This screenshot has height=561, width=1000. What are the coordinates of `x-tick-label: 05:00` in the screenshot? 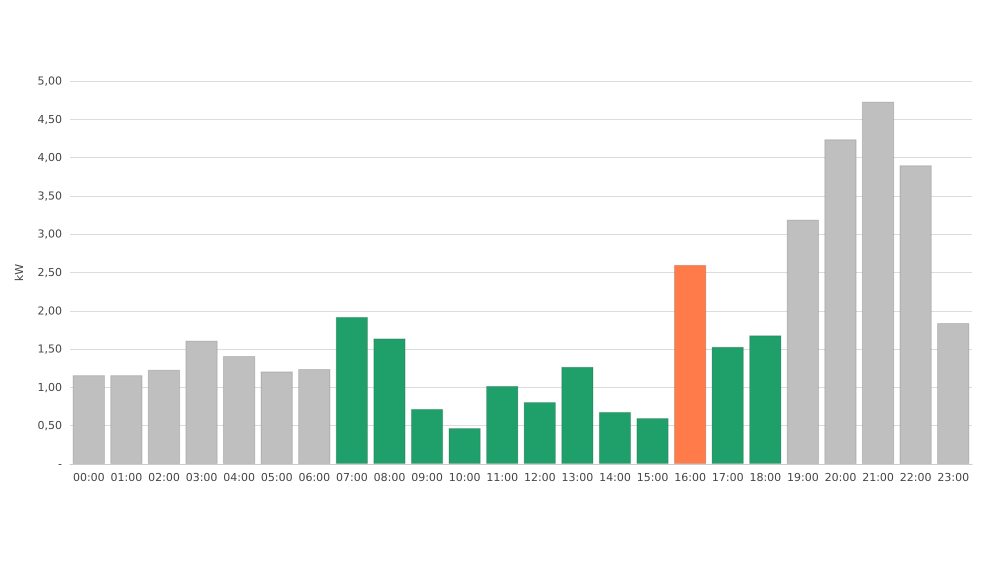 It's located at (276, 477).